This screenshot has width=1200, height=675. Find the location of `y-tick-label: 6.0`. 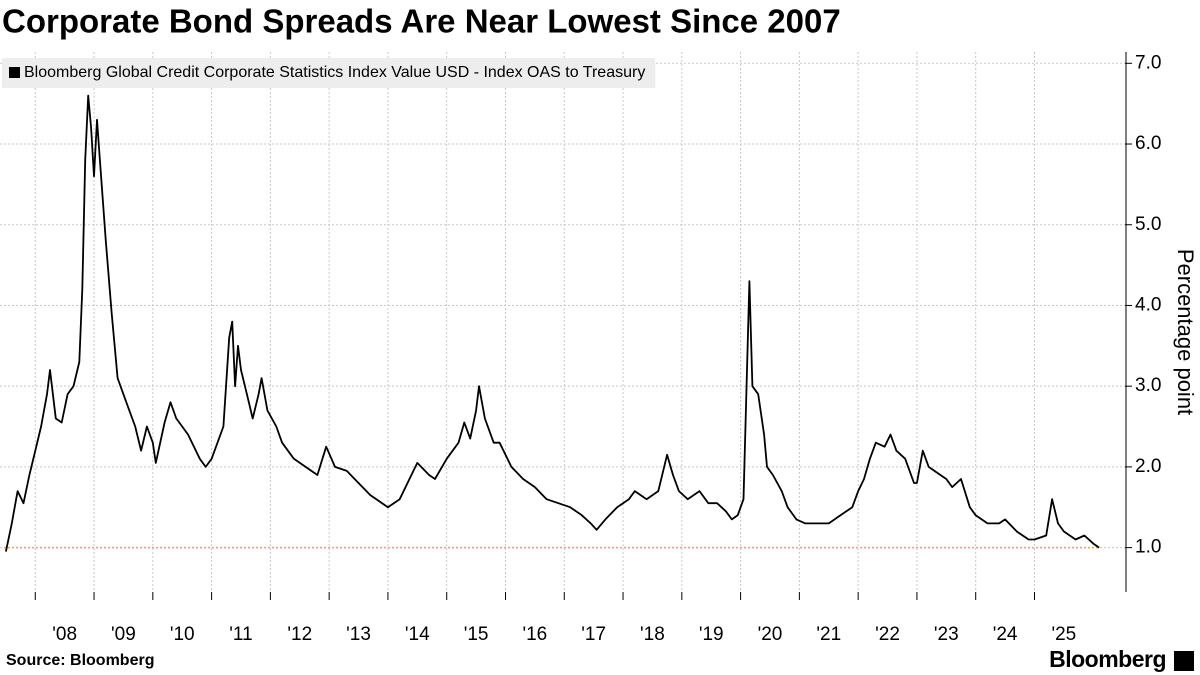

y-tick-label: 6.0 is located at coordinates (1148, 143).